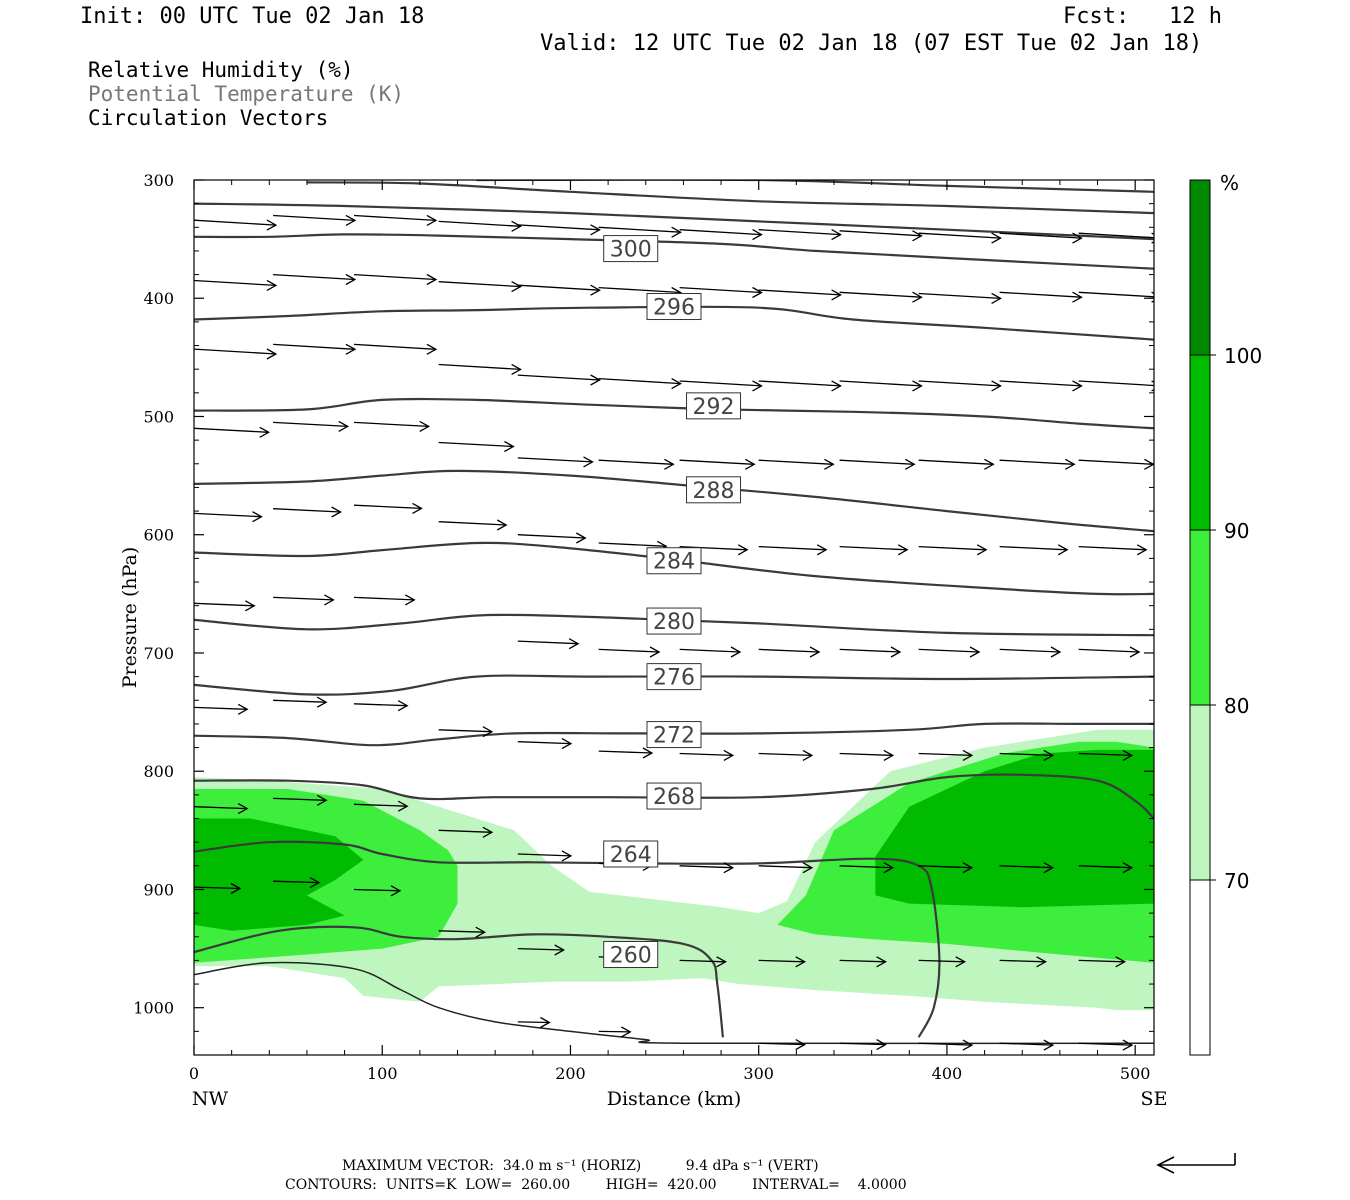 This screenshot has width=1350, height=1200. Describe the element at coordinates (674, 621) in the screenshot. I see `contour-label-280: 280` at that location.